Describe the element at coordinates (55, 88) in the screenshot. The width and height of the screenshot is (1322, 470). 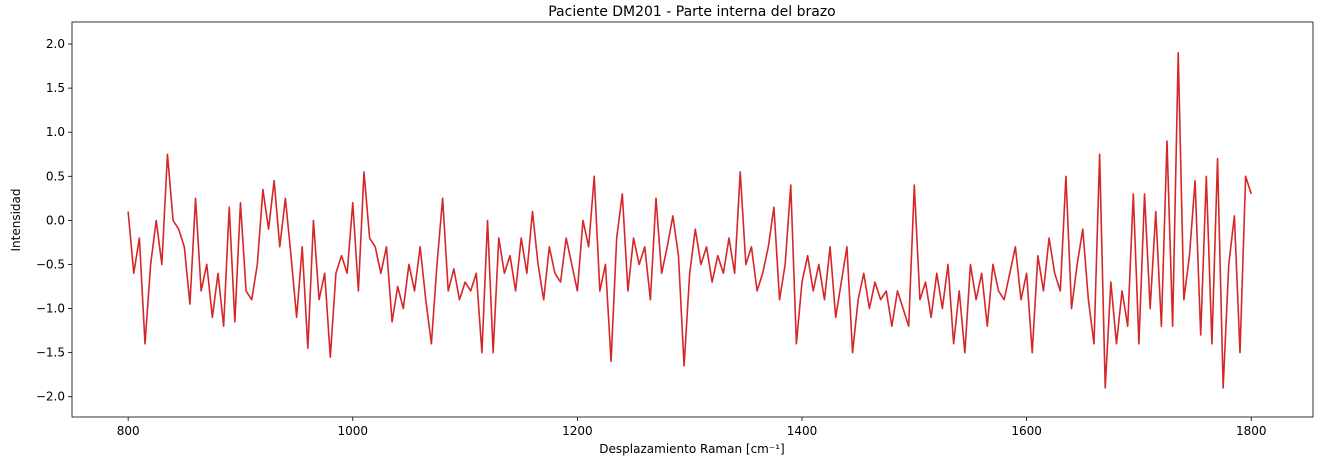
I see `y-tick-label: 1.5` at that location.